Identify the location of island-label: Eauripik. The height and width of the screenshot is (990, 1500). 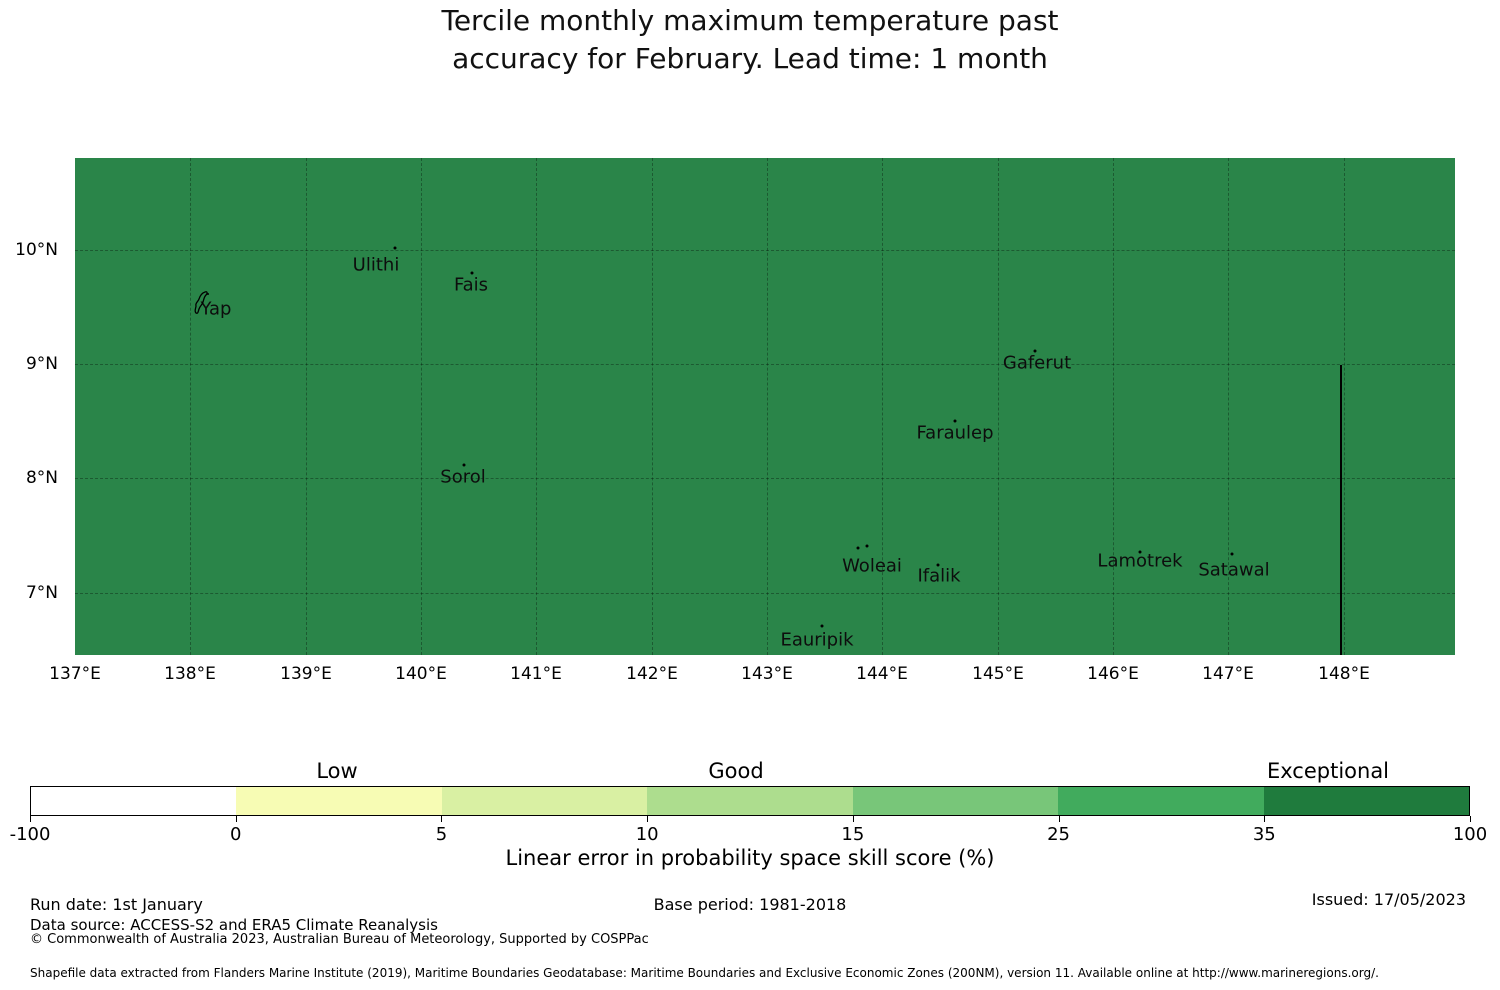
(817, 640).